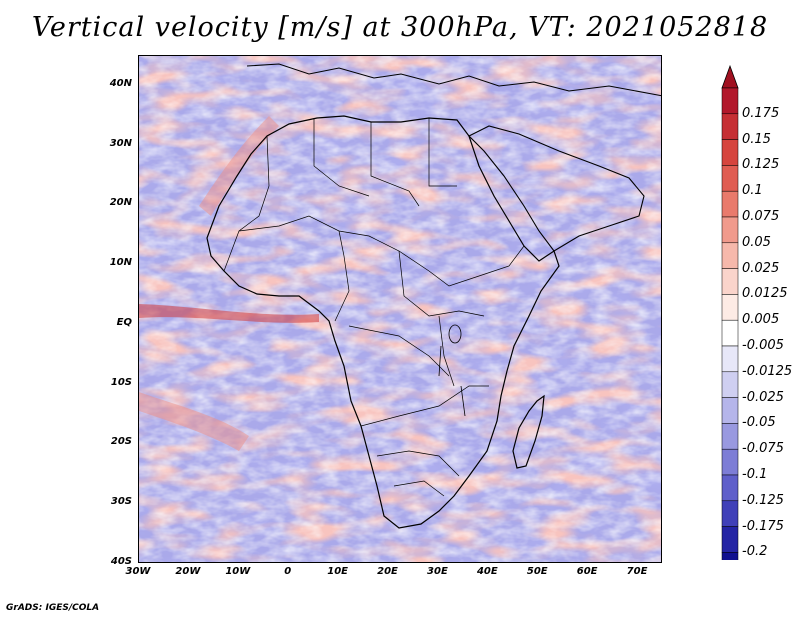 This screenshot has height=618, width=800. What do you see at coordinates (756, 242) in the screenshot?
I see `colorbar-label: 0.05` at bounding box center [756, 242].